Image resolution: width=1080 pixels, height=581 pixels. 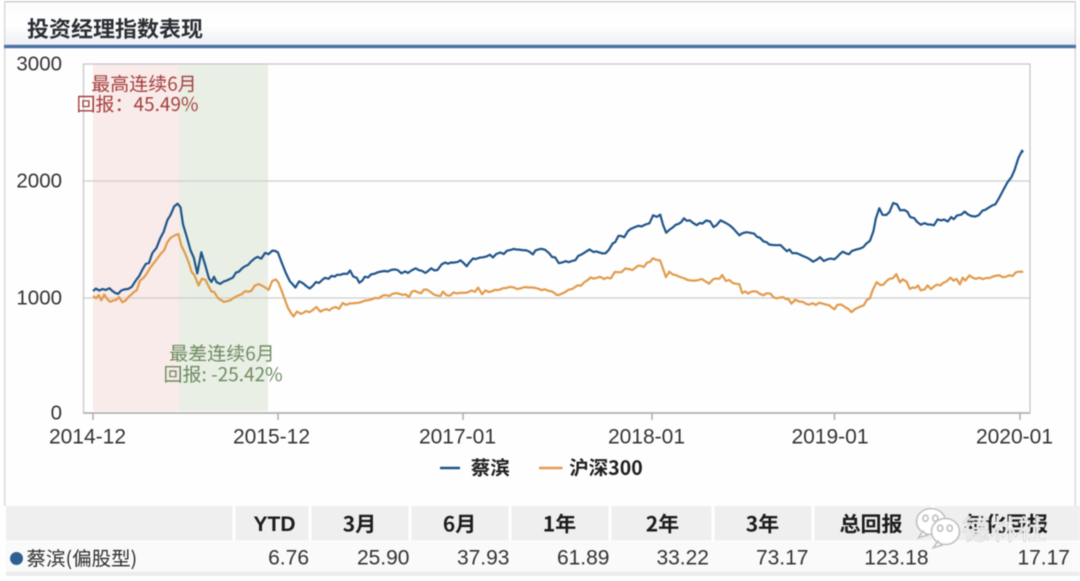 What do you see at coordinates (782, 558) in the screenshot?
I see `svg-text: 73.17` at bounding box center [782, 558].